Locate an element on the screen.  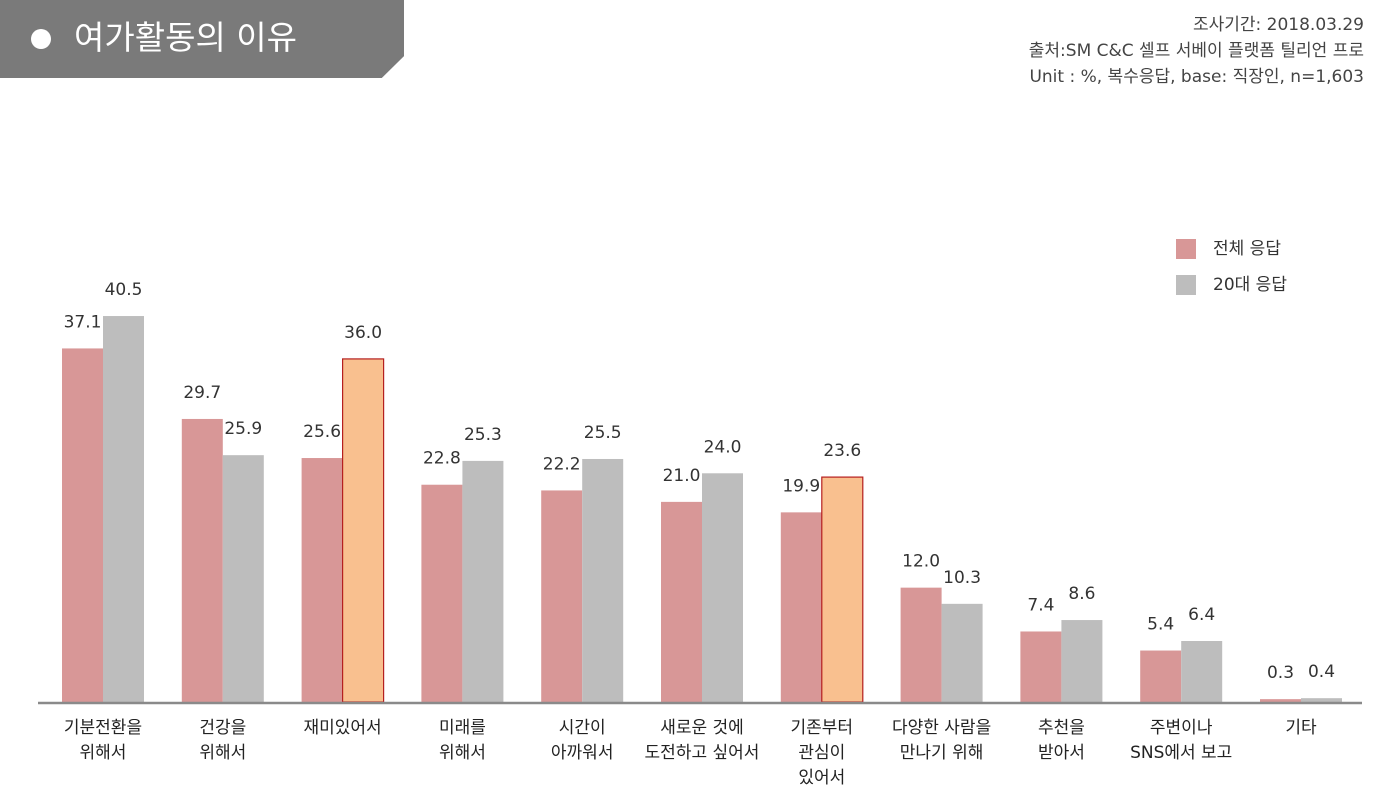
bullet-icon is located at coordinates (41, 39).